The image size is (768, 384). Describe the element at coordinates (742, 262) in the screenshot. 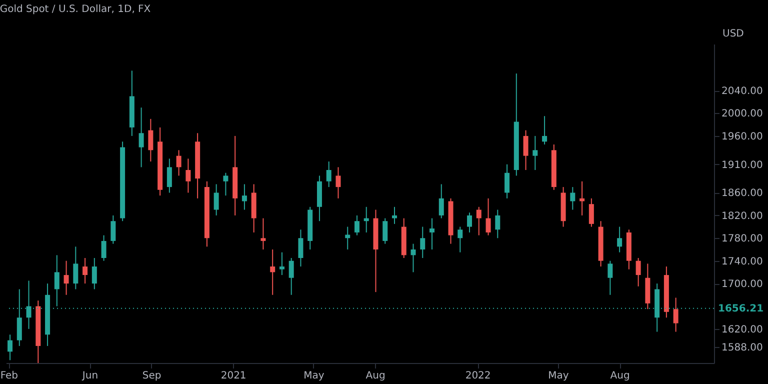

I see `y-tick-label: 1740.00` at that location.